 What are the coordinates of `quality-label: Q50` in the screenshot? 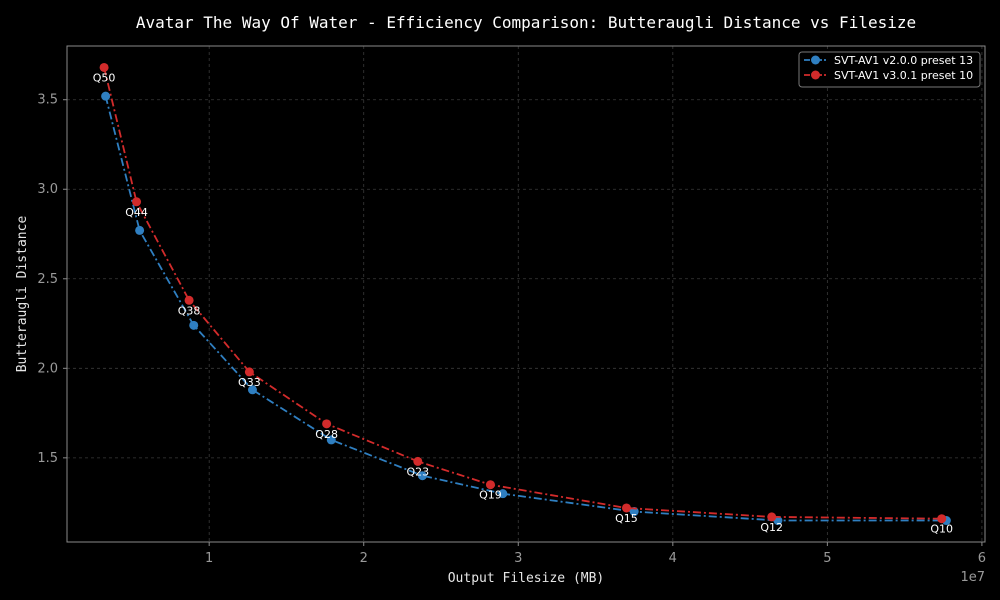 It's located at (104, 77).